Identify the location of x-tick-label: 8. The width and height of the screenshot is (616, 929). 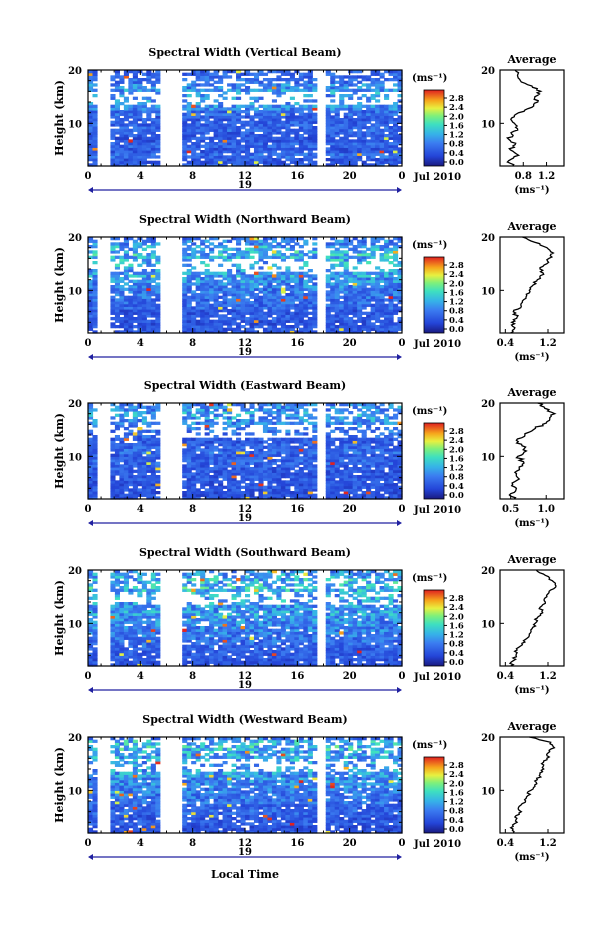
(192, 343).